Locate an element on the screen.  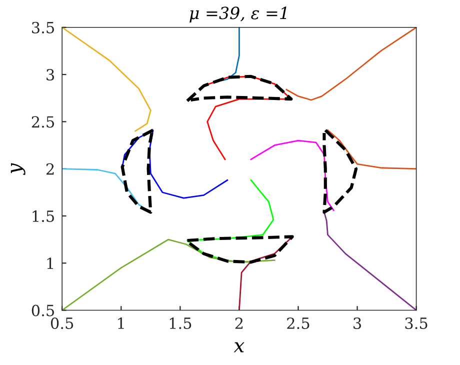
x-axis-title: x is located at coordinates (239, 347).